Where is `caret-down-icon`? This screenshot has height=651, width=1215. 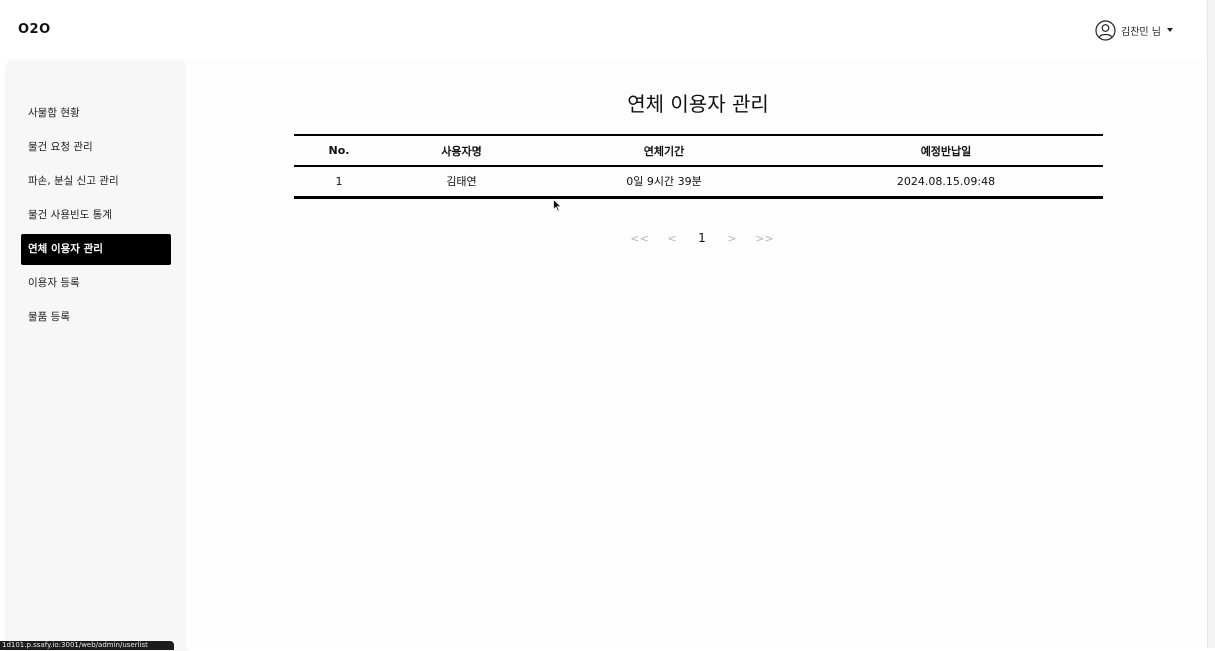 caret-down-icon is located at coordinates (1169, 30).